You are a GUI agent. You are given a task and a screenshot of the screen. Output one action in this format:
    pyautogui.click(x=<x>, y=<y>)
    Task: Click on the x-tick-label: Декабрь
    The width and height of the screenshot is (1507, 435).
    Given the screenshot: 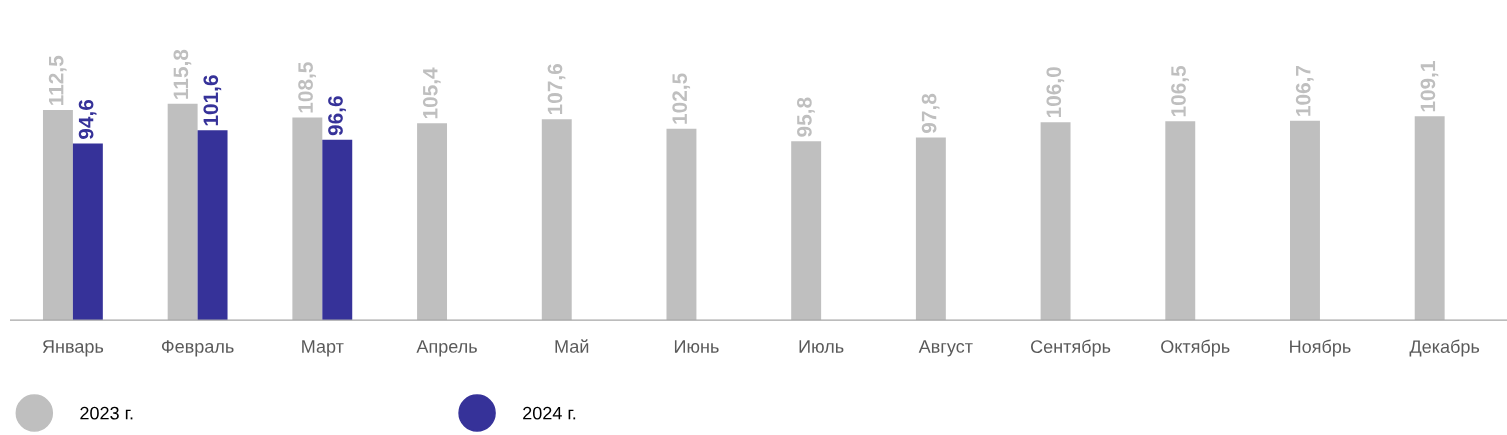 What is the action you would take?
    pyautogui.click(x=1444, y=348)
    